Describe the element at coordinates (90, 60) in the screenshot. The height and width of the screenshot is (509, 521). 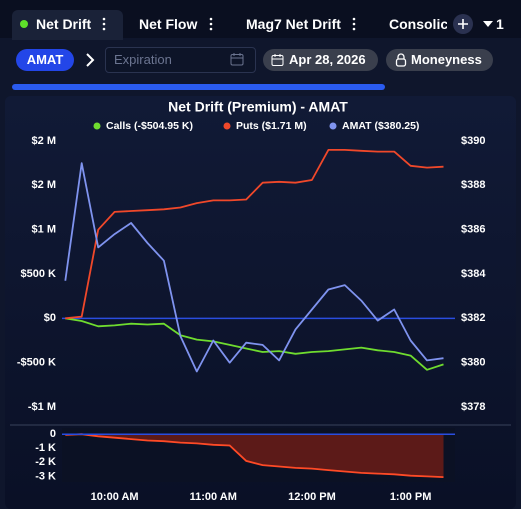
I see `chevron` at that location.